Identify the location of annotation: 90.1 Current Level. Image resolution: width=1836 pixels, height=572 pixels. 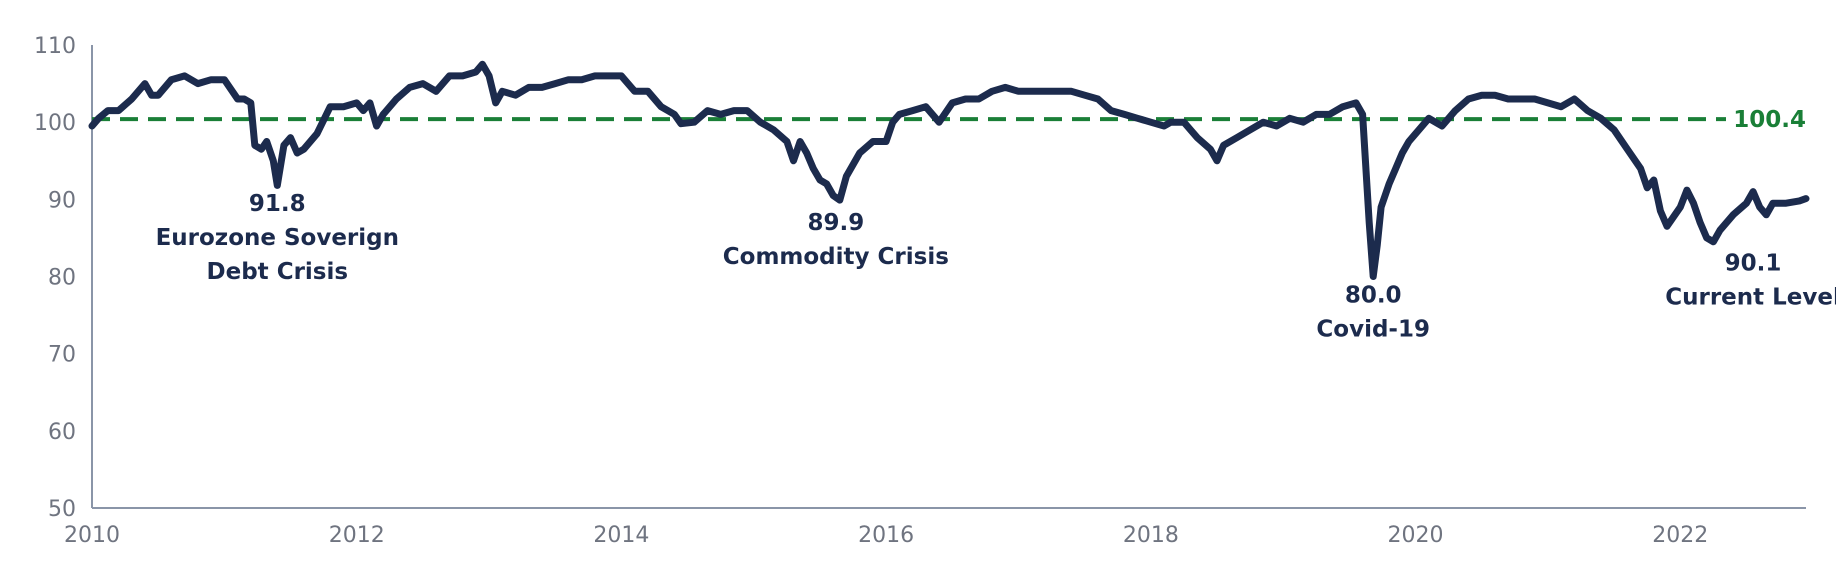
(1750, 280).